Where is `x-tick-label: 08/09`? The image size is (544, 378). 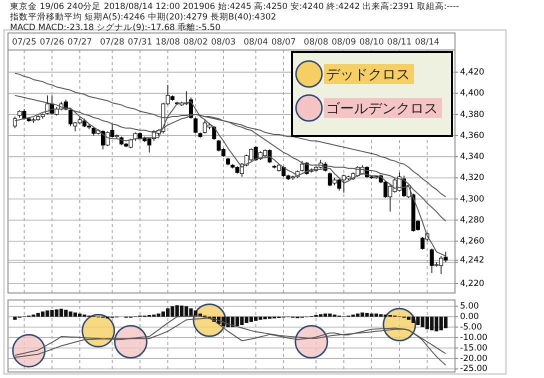
x-tick-label: 08/09 is located at coordinates (344, 43).